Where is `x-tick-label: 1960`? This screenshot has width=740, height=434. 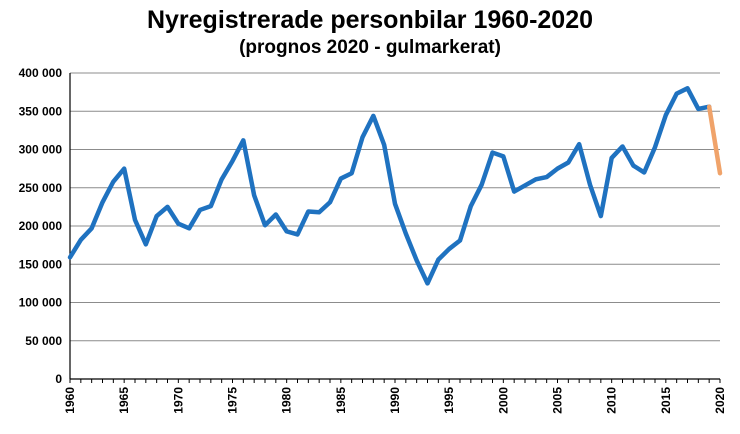
x-tick-label: 1960 is located at coordinates (70, 400).